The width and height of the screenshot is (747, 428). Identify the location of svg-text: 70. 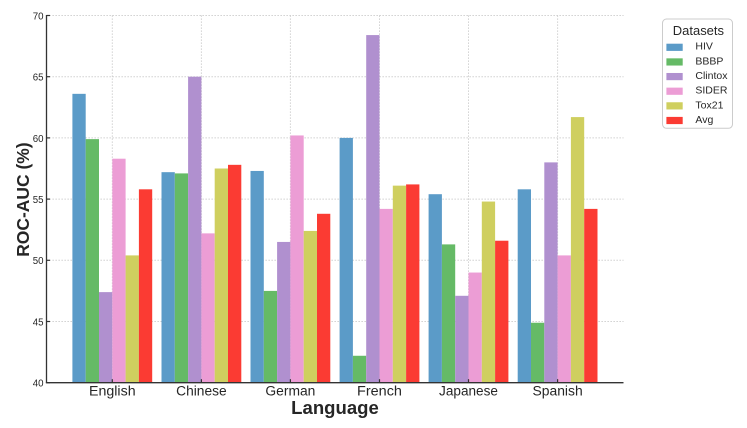
(38, 16).